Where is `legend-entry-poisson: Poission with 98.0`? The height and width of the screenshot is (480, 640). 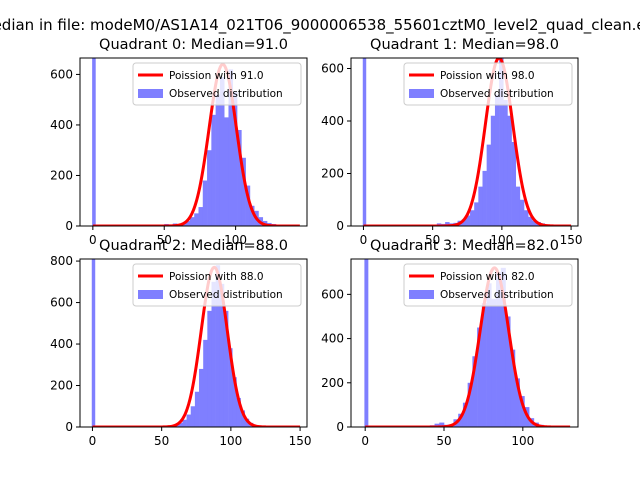 legend-entry-poisson: Poission with 98.0 is located at coordinates (487, 76).